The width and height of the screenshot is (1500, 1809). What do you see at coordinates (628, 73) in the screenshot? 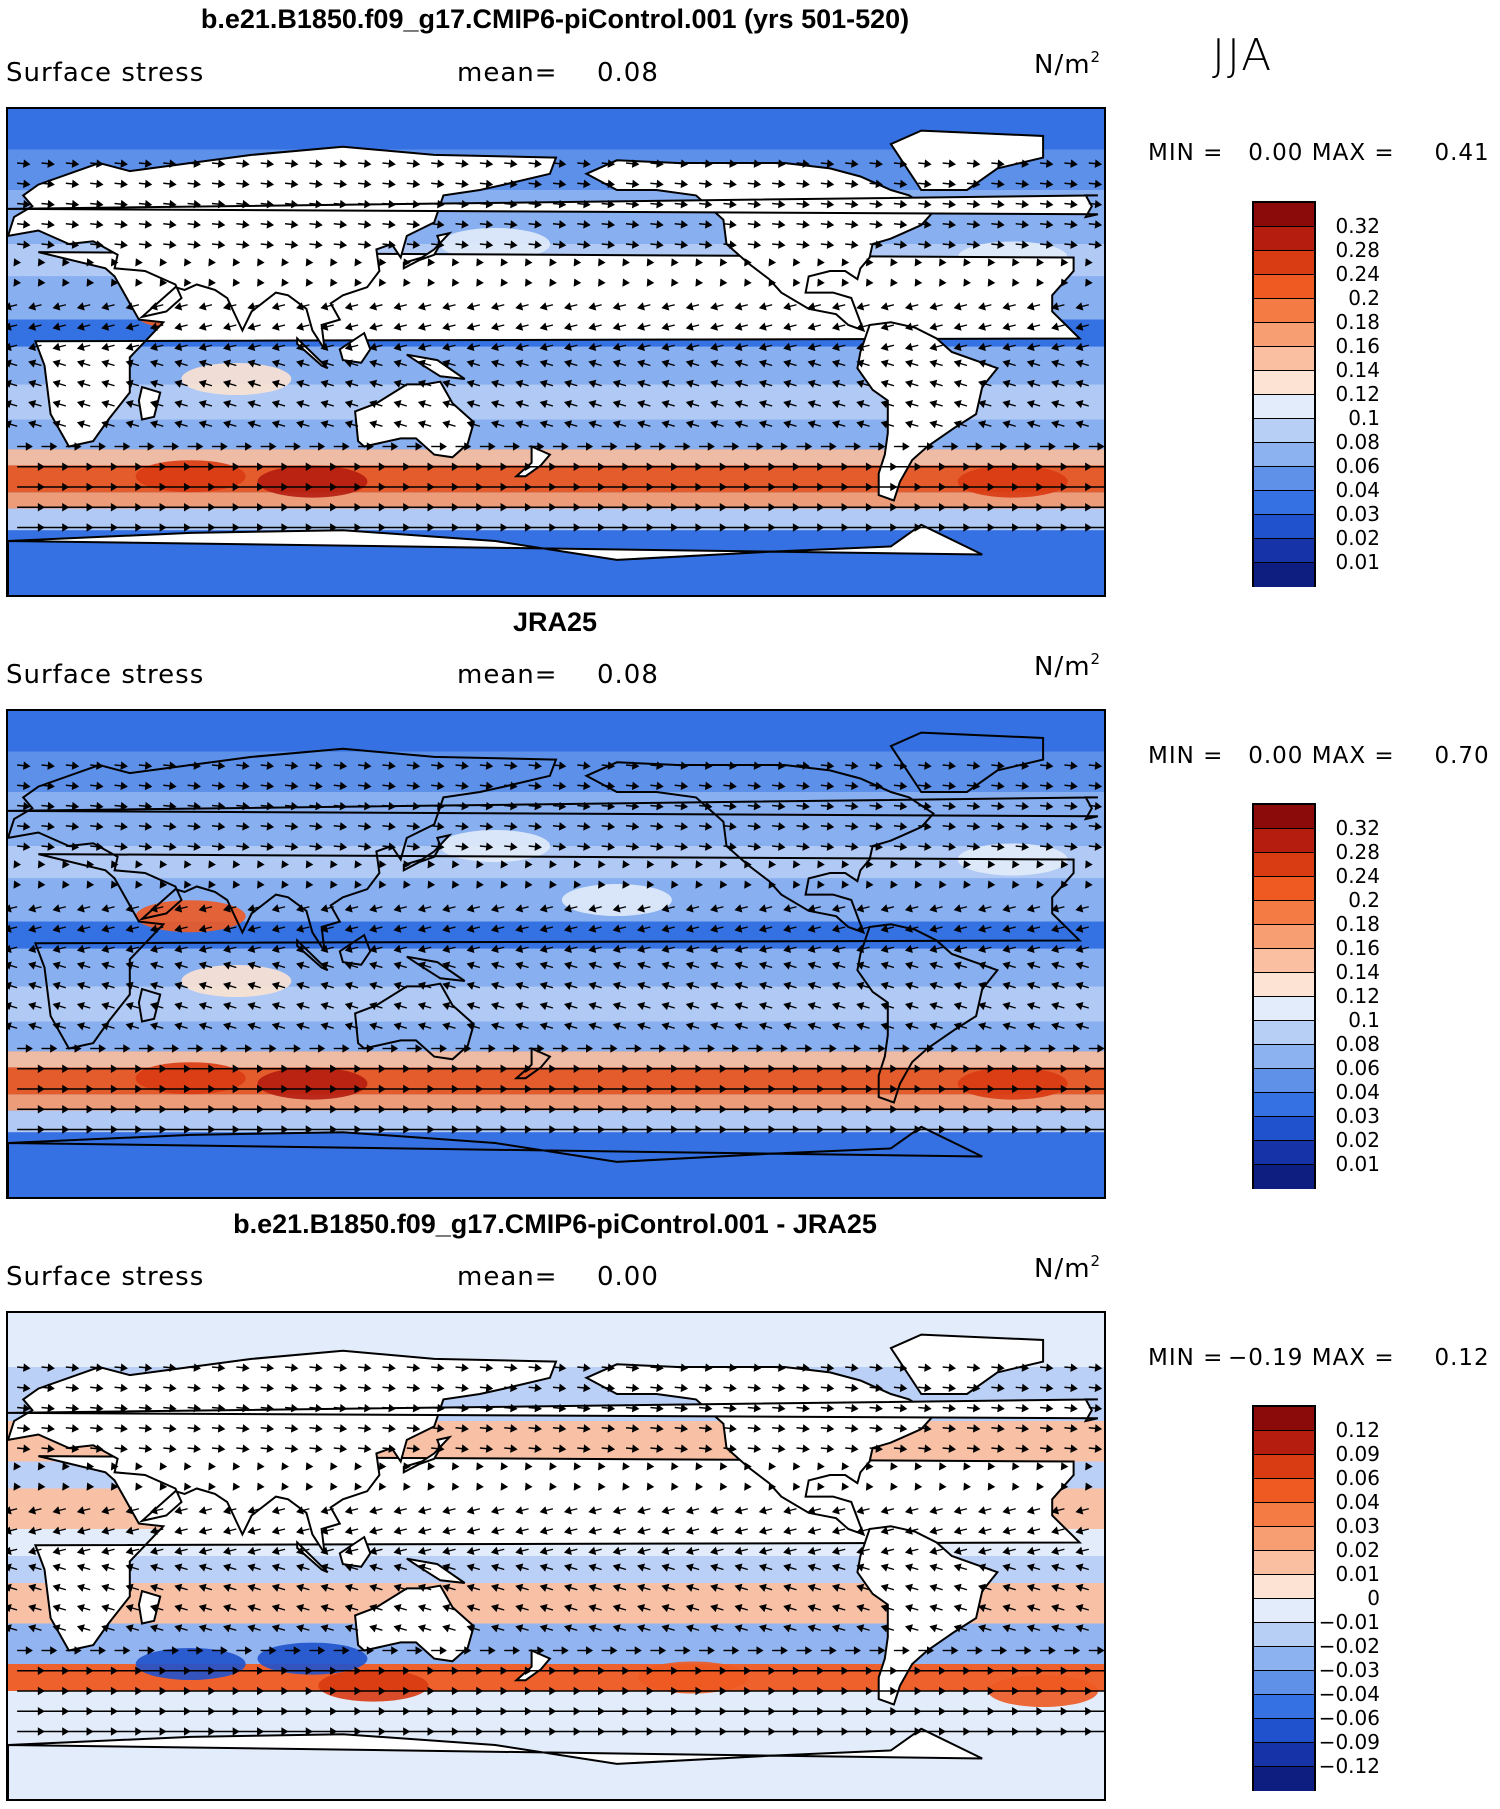
I see `mean-value: 0.08` at bounding box center [628, 73].